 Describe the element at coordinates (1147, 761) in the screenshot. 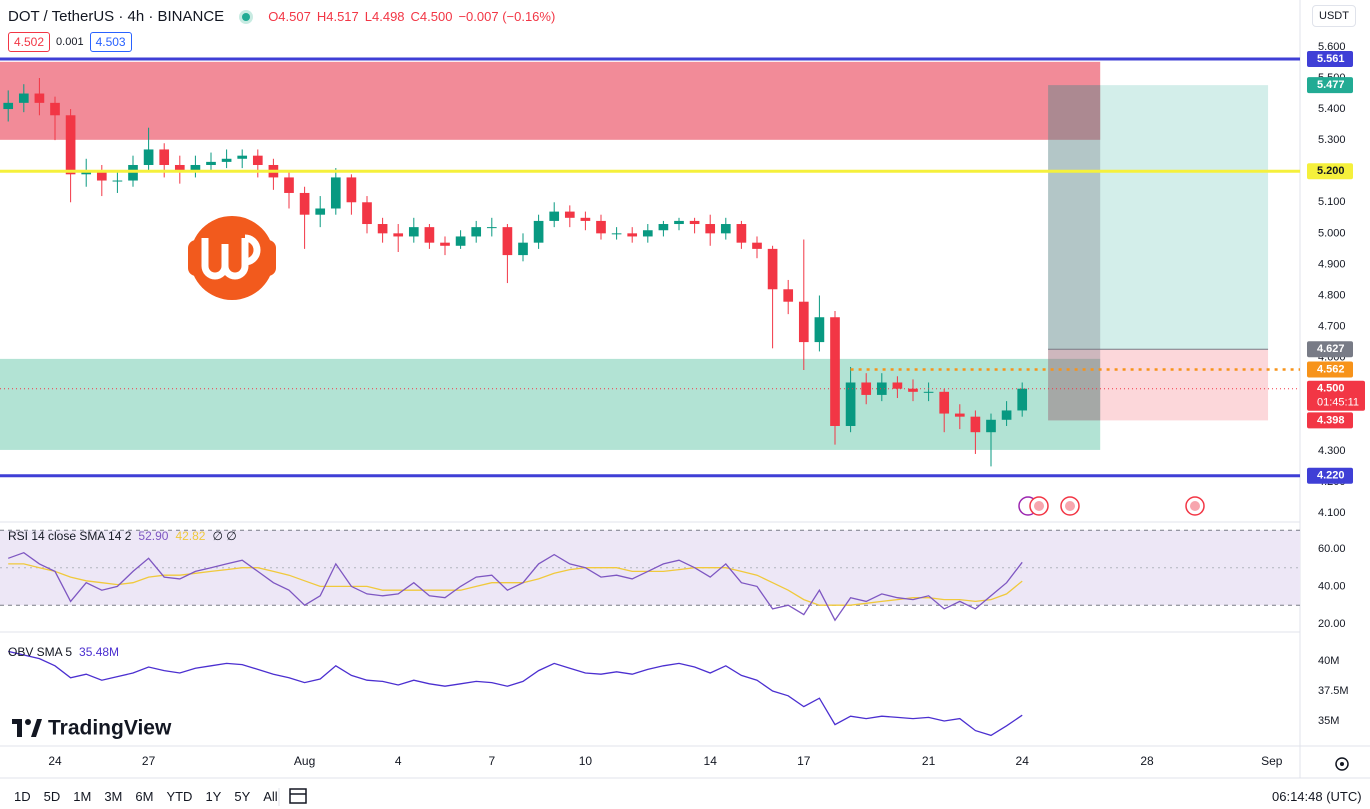

I see `x-tick-label: 28` at that location.